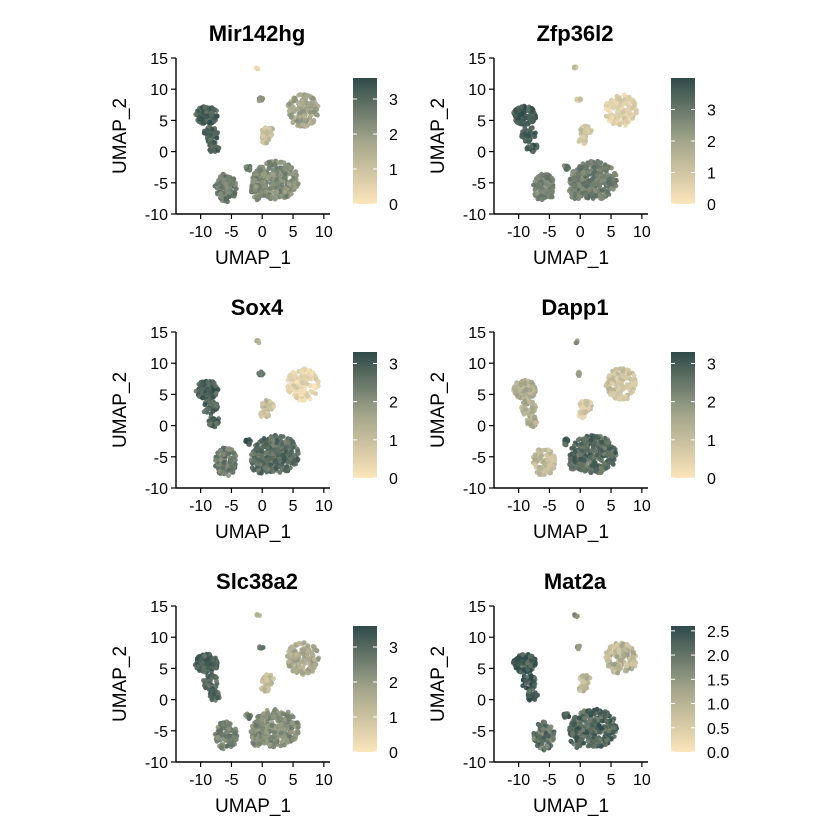 This screenshot has height=840, width=840. Describe the element at coordinates (365, 689) in the screenshot. I see `colorbar-gradient` at that location.